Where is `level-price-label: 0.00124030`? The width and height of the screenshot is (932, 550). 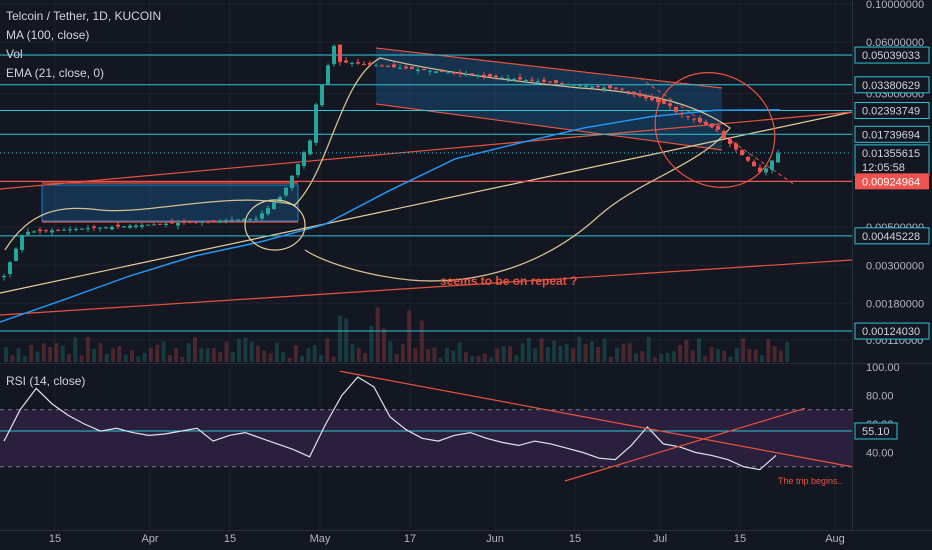 level-price-label: 0.00124030 is located at coordinates (891, 332).